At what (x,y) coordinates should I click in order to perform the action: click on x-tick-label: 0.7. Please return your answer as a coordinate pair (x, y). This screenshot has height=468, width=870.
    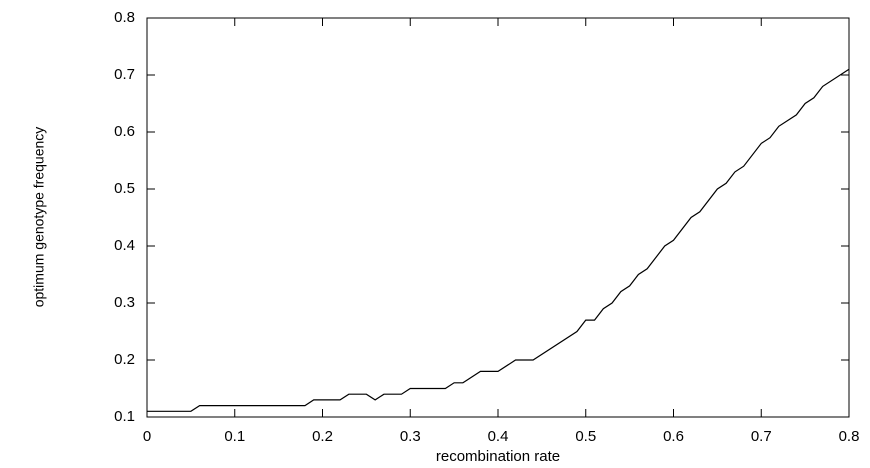
    Looking at the image, I should click on (761, 436).